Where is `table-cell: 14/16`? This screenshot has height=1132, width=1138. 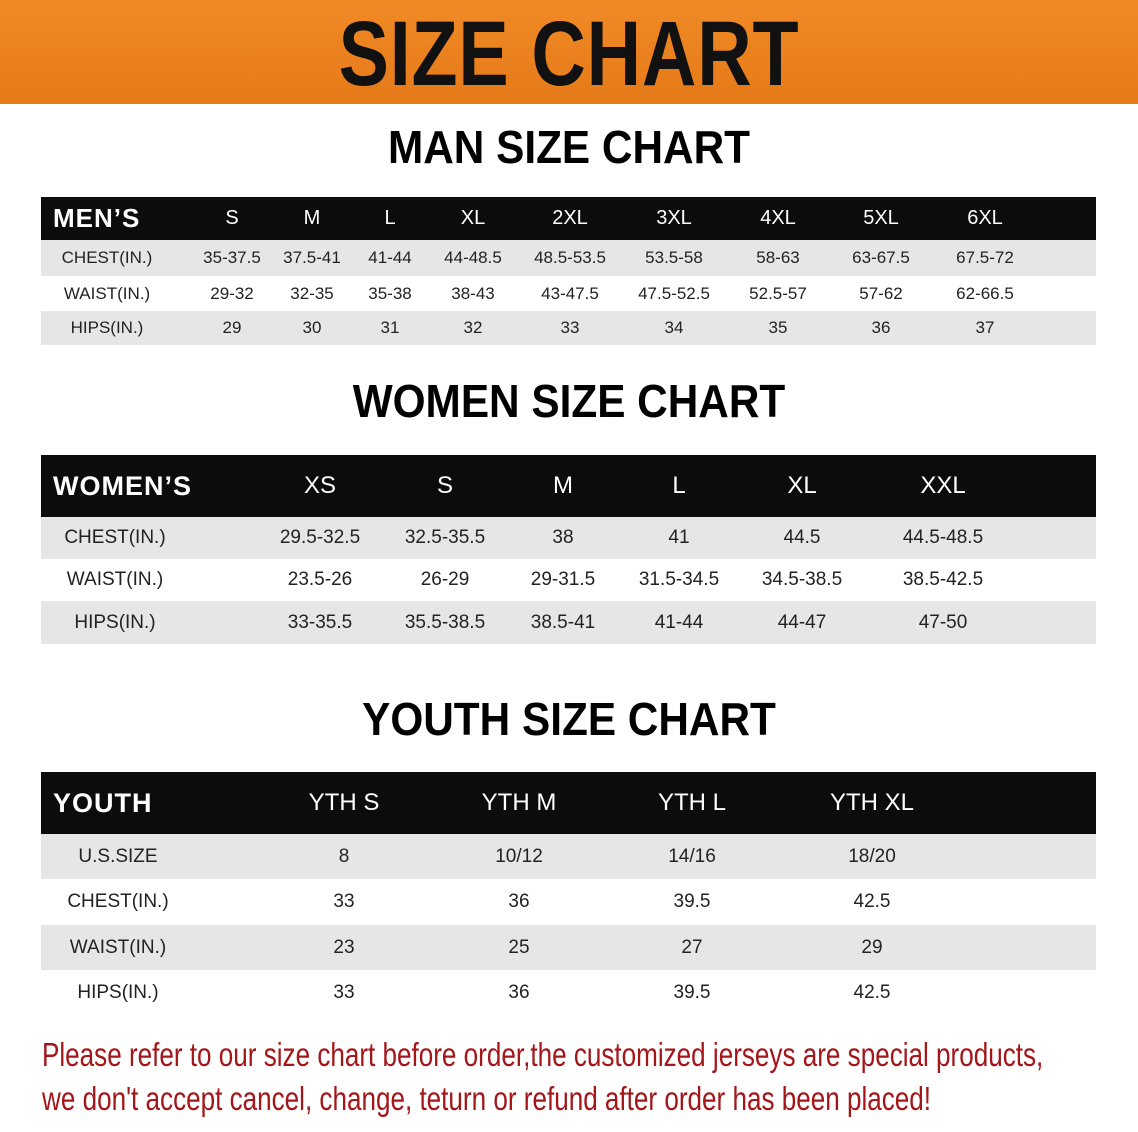 table-cell: 14/16 is located at coordinates (692, 856).